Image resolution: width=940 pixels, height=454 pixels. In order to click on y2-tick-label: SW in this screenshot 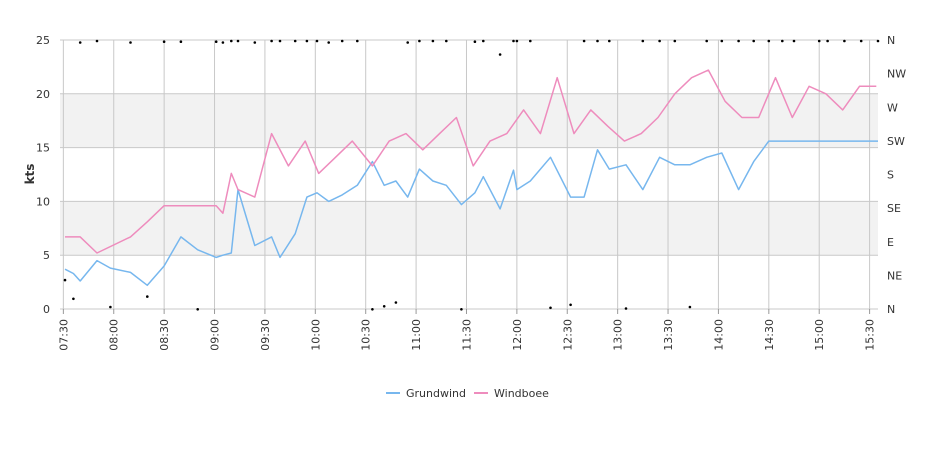, I will do `click(896, 141)`.